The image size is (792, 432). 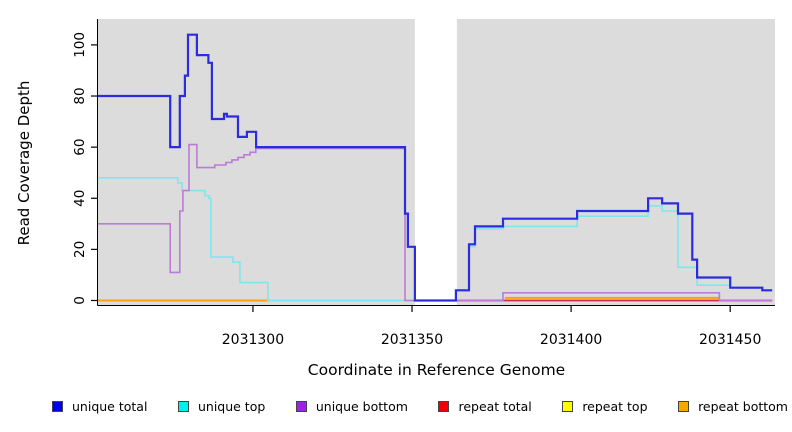 What do you see at coordinates (57, 406) in the screenshot?
I see `unique-total-swatch-icon` at bounding box center [57, 406].